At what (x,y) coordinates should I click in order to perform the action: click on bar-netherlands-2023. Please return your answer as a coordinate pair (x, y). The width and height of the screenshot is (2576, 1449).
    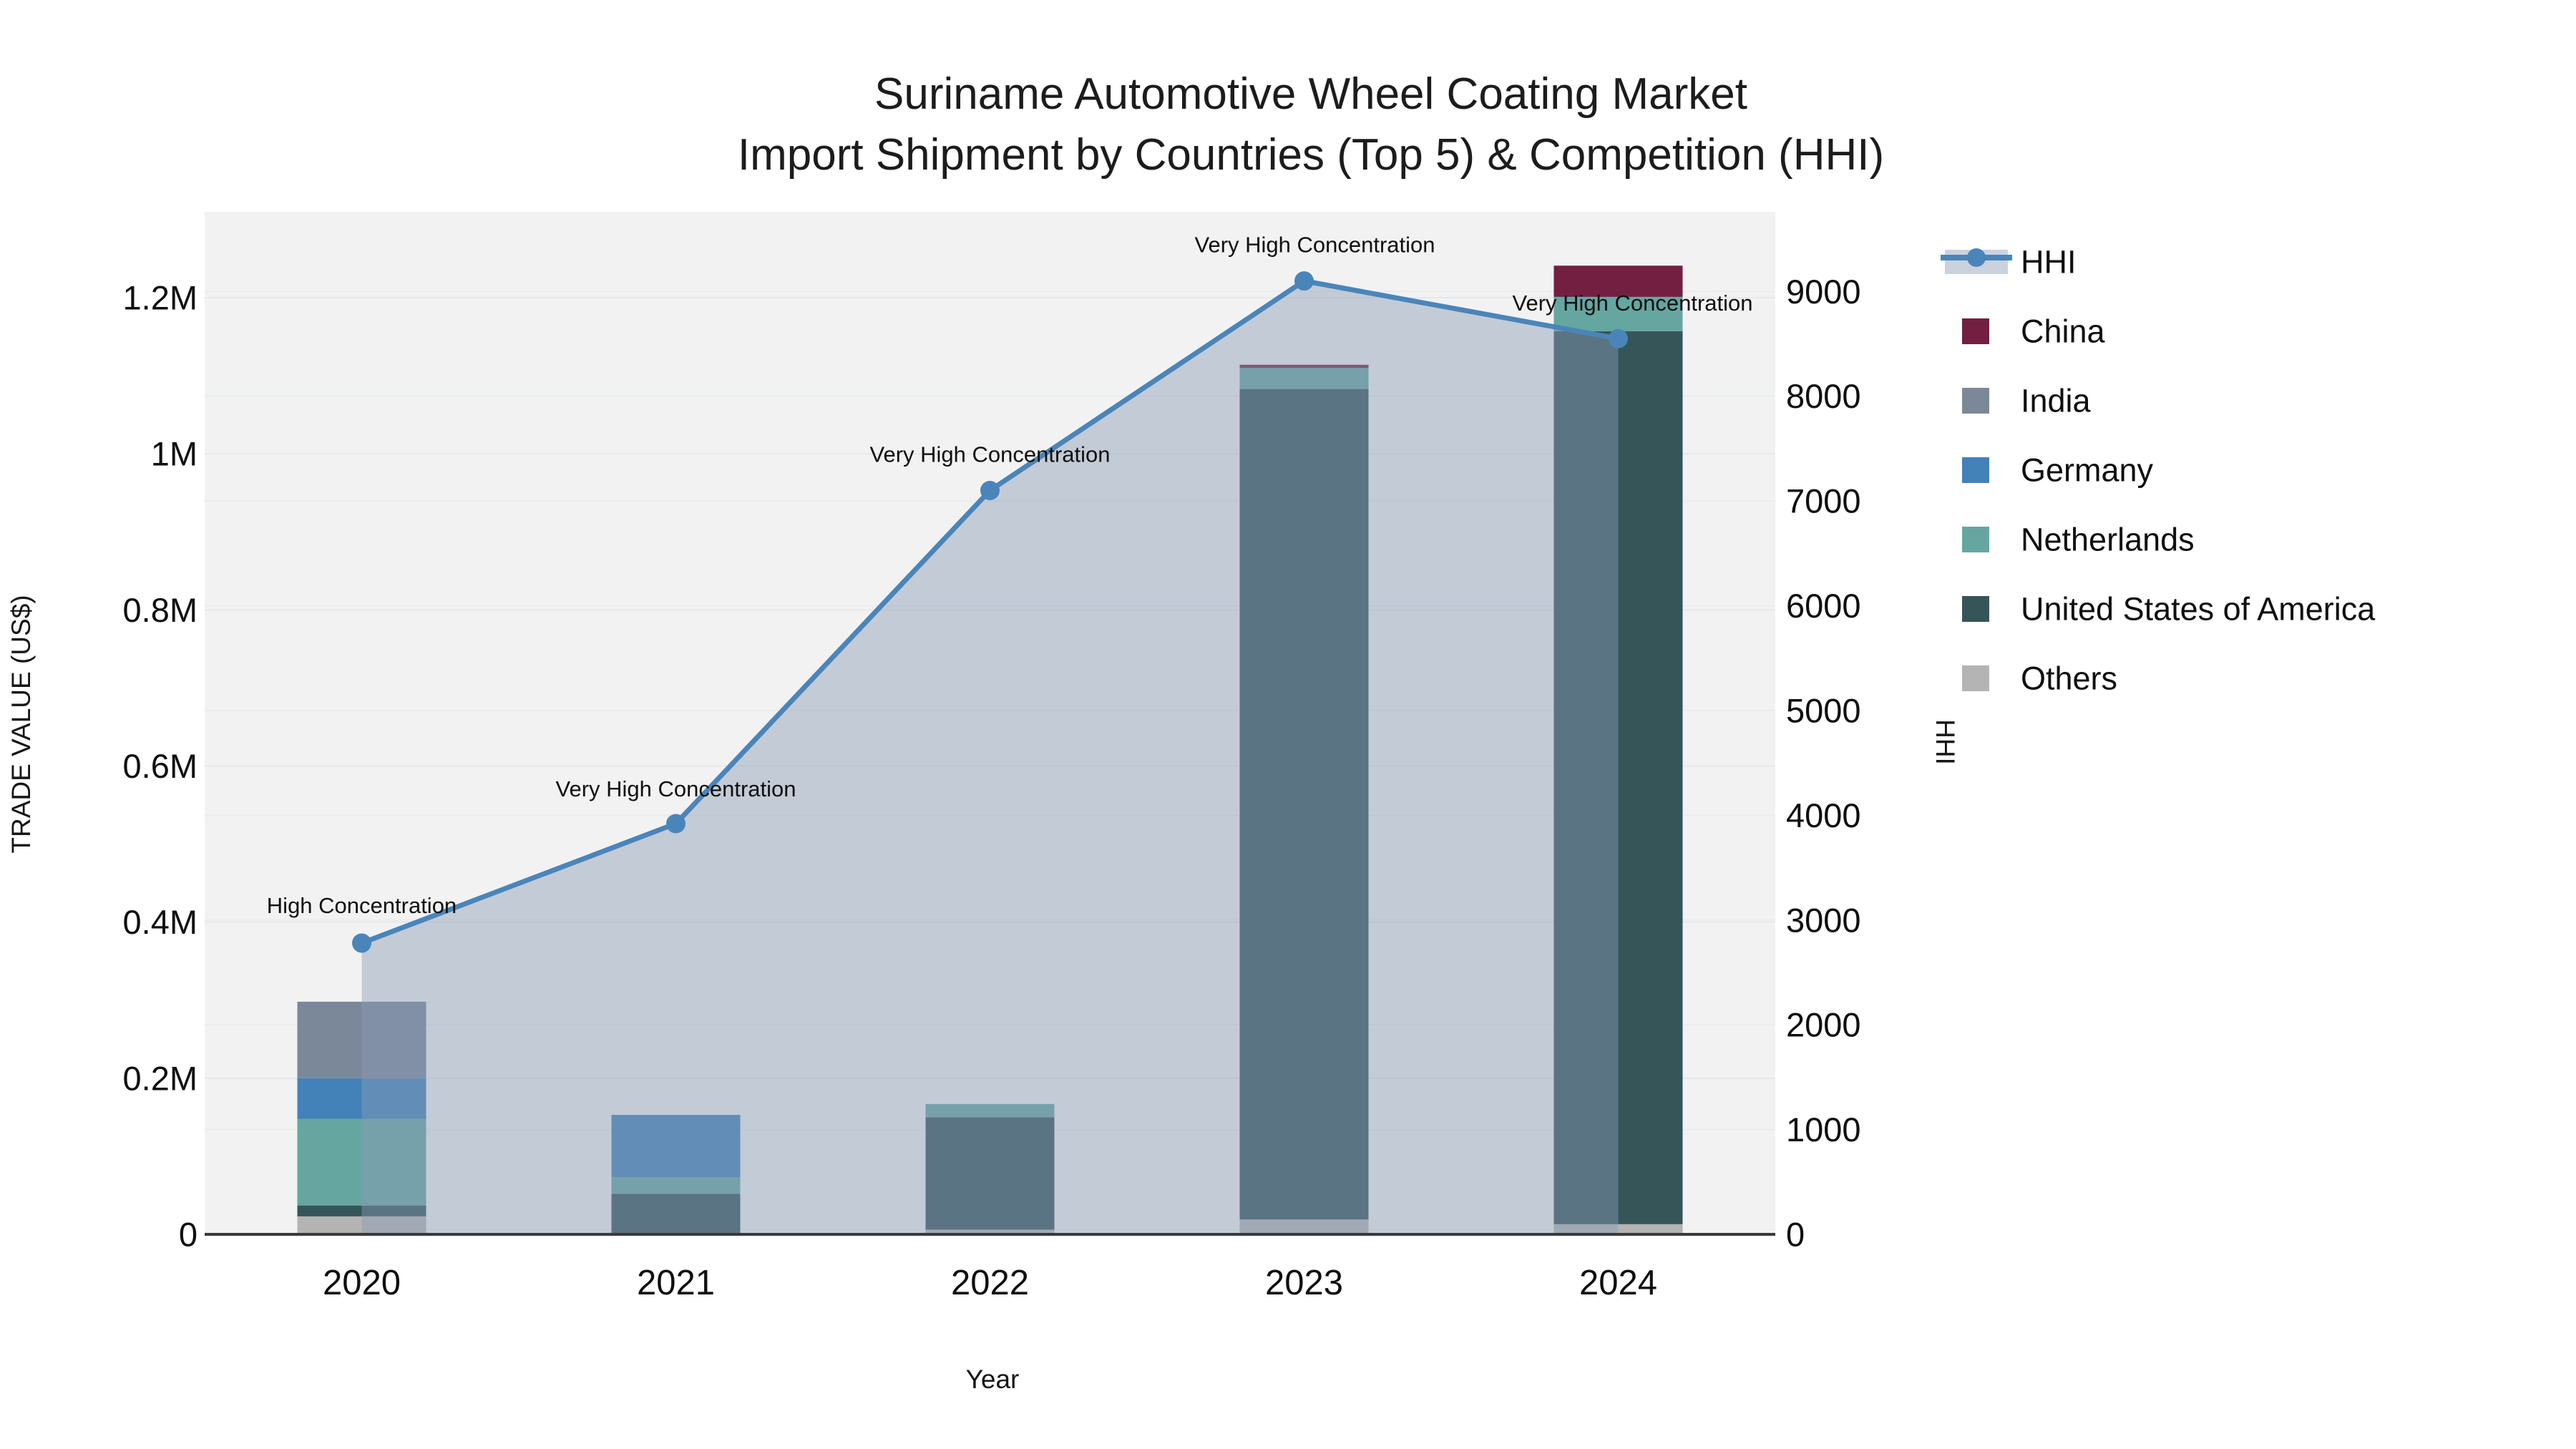
    Looking at the image, I should click on (1304, 378).